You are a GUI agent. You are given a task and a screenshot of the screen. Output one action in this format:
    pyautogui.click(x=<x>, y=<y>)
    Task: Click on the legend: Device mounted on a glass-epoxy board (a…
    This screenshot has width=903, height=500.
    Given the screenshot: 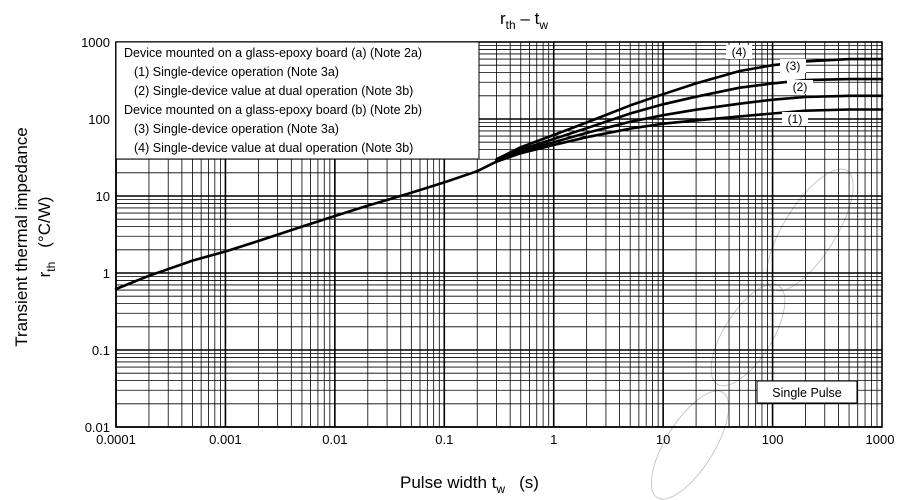 What is the action you would take?
    pyautogui.click(x=297, y=100)
    